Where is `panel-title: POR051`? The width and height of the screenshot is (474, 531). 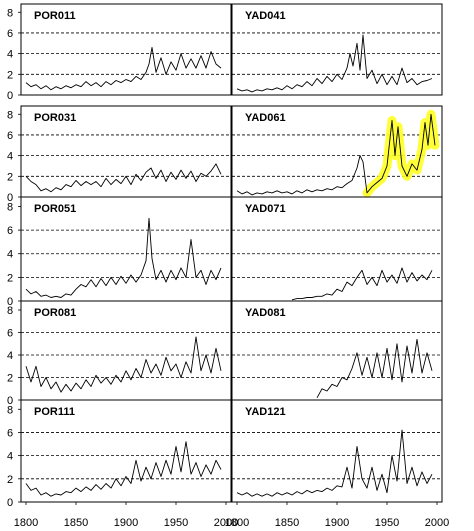 panel-title: POR051 is located at coordinates (55, 209).